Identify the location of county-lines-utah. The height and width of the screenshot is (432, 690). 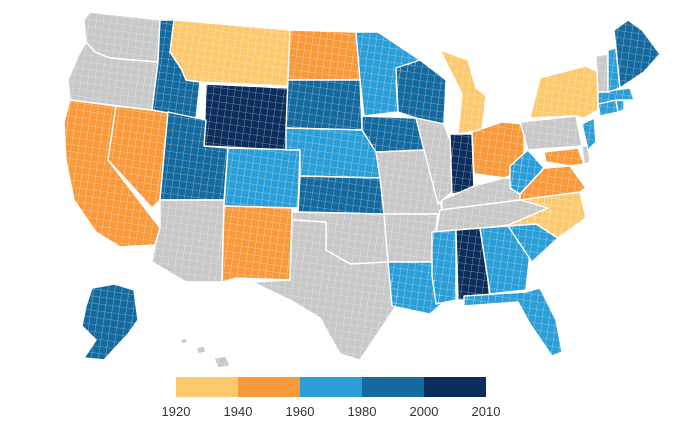
(194, 156).